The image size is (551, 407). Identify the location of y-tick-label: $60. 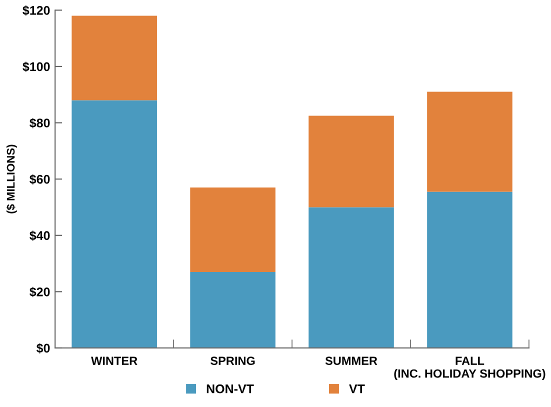
(40, 179).